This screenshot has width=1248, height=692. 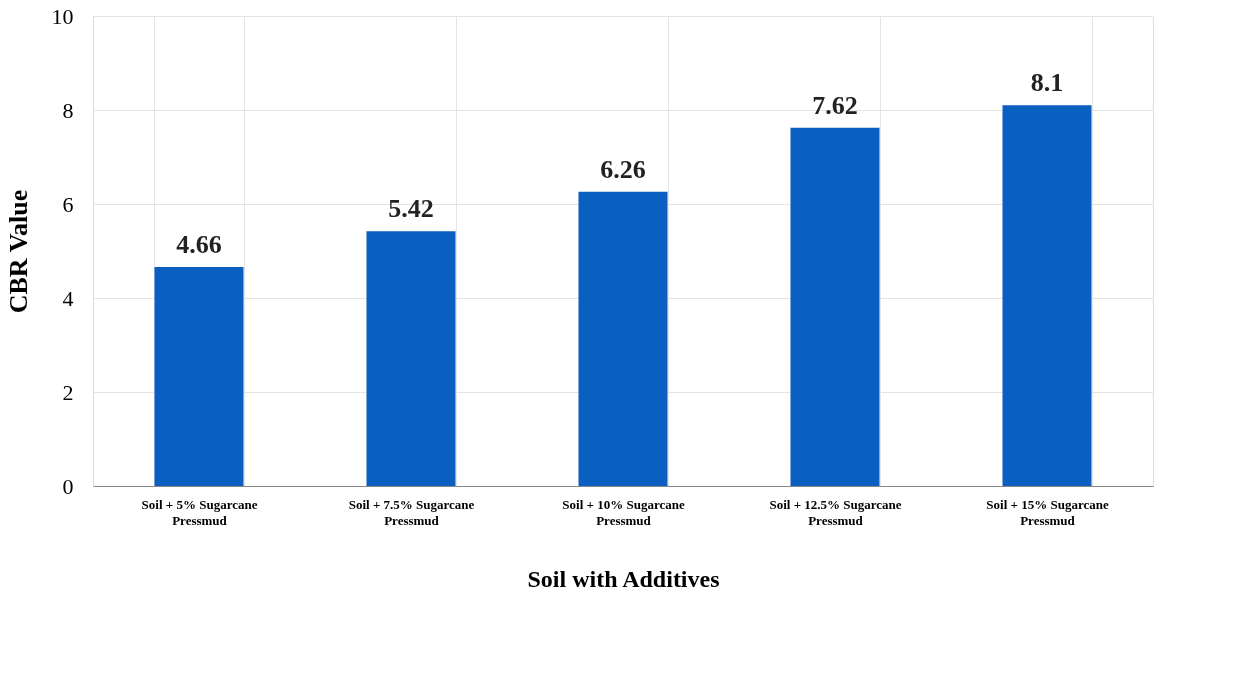 What do you see at coordinates (623, 578) in the screenshot?
I see `x-axis-title: Soil with Additives` at bounding box center [623, 578].